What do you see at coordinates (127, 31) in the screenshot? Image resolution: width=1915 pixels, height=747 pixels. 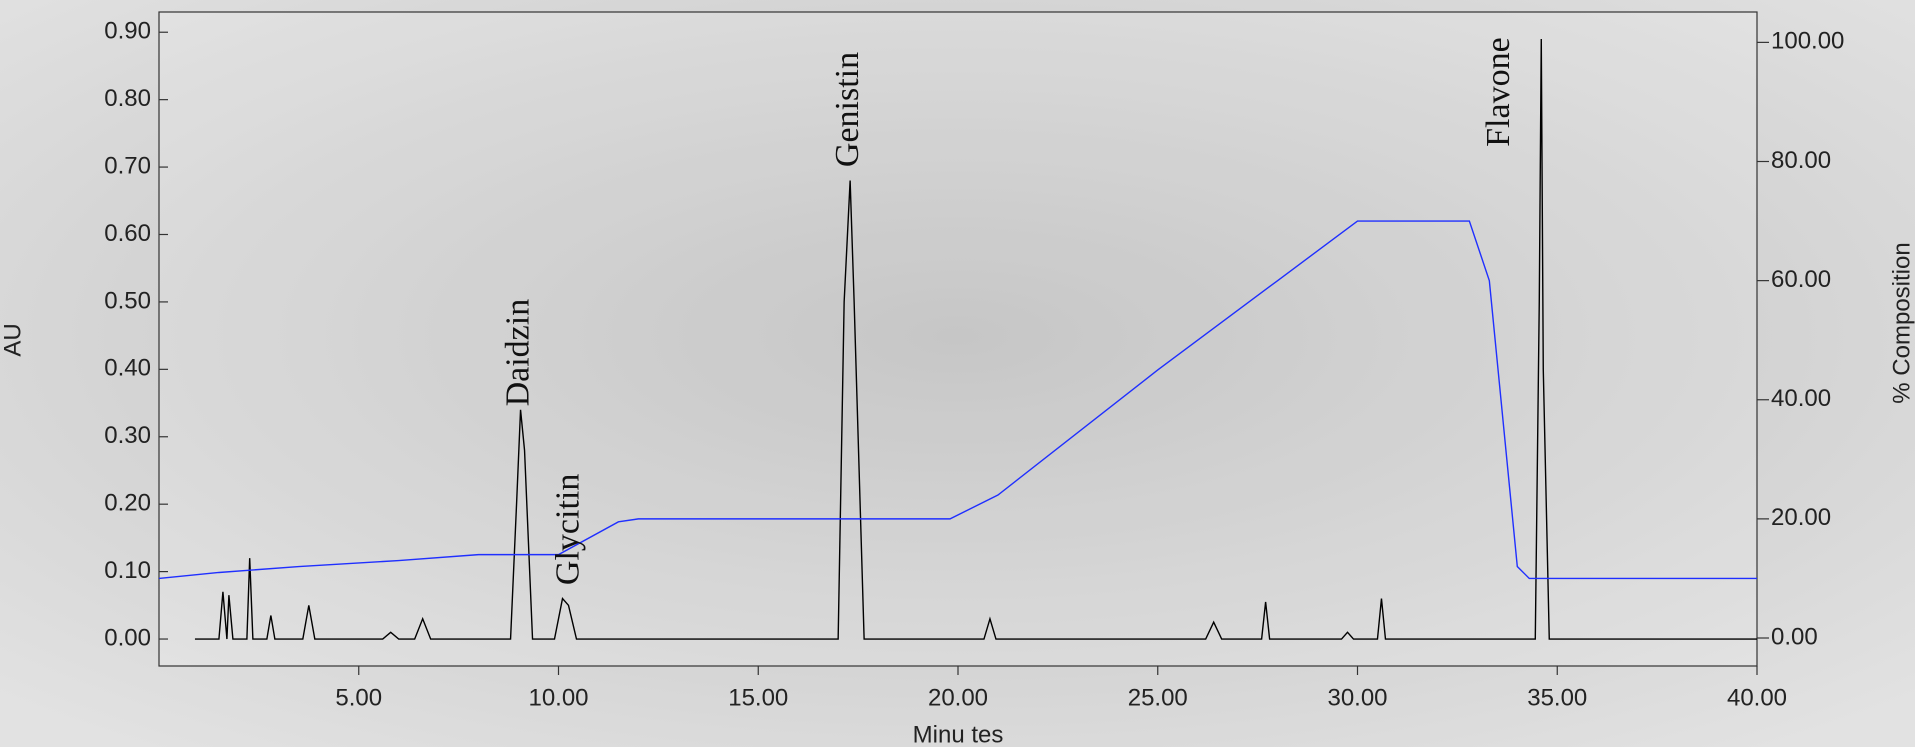 I see `y-tick-label: 0.90` at bounding box center [127, 31].